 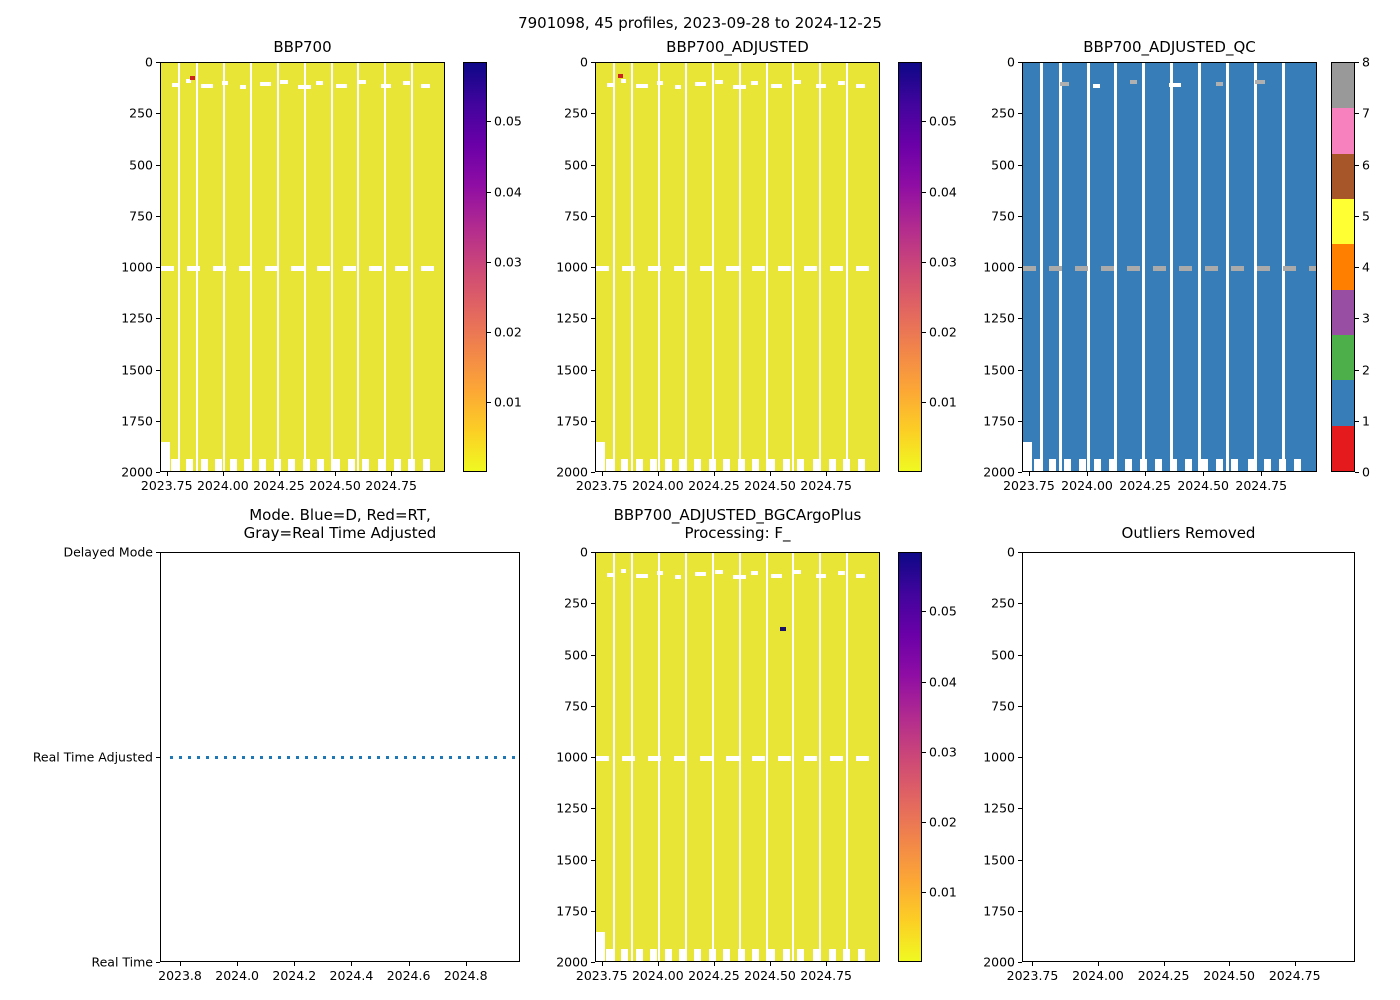 I want to click on y-tick-label: 1750, so click(x=572, y=911).